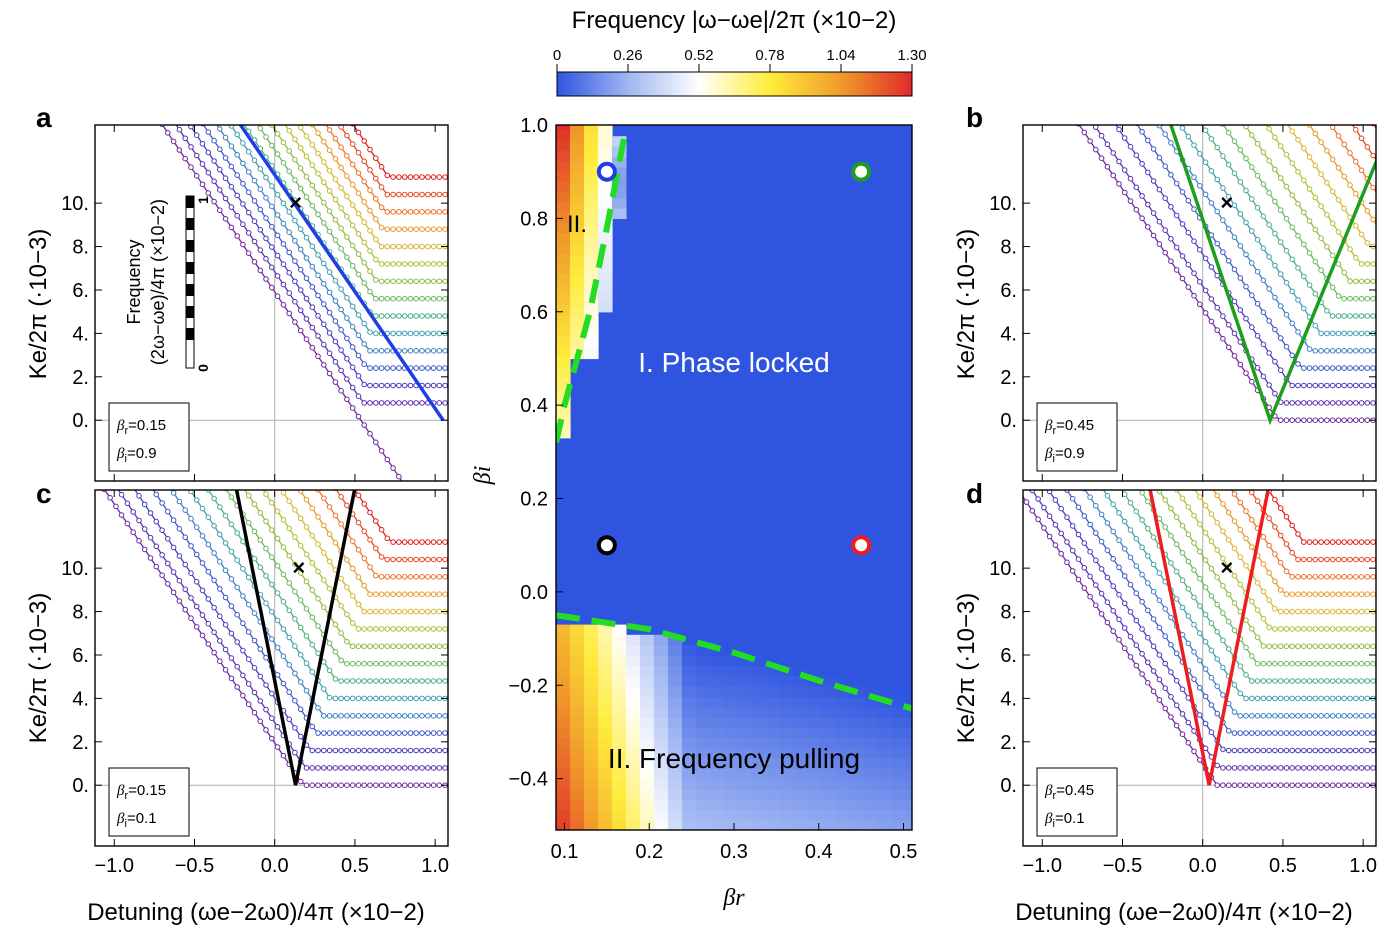 The height and width of the screenshot is (935, 1392). Describe the element at coordinates (1077, 437) in the screenshot. I see `beta-legend` at that location.